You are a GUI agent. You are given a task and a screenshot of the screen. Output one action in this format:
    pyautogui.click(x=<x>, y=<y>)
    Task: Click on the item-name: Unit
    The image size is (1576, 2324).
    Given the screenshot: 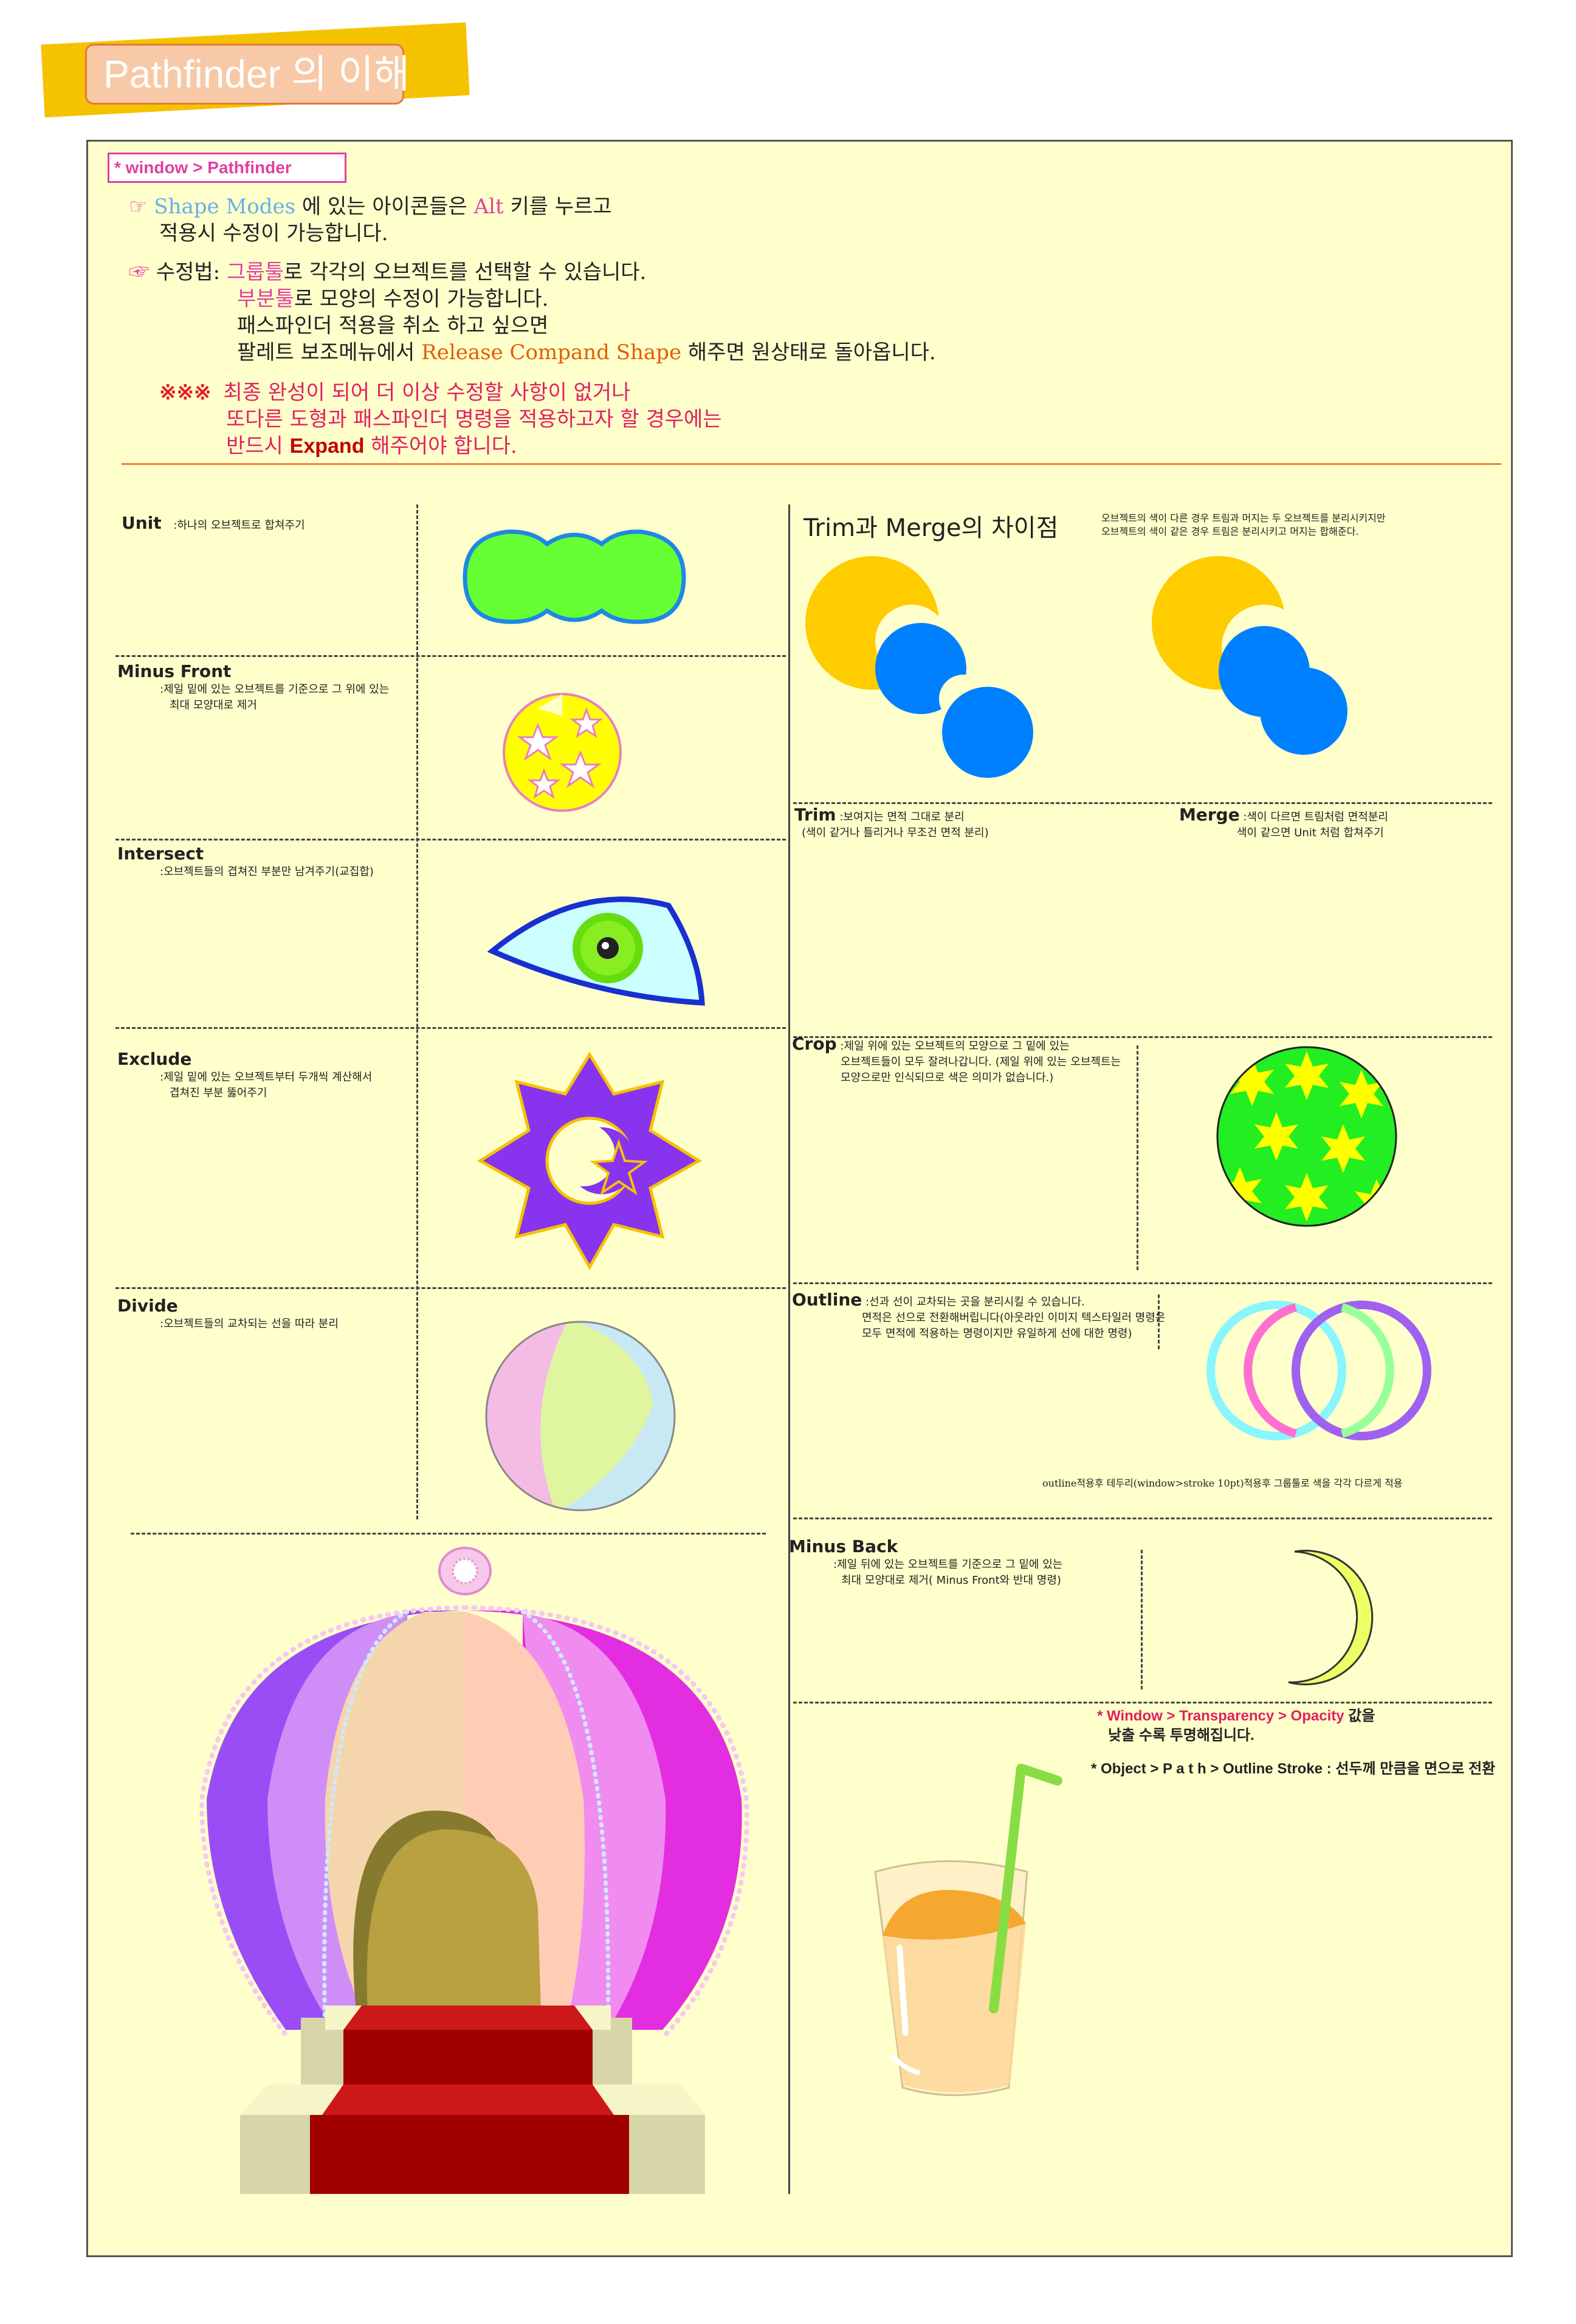 What is the action you would take?
    pyautogui.click(x=142, y=523)
    